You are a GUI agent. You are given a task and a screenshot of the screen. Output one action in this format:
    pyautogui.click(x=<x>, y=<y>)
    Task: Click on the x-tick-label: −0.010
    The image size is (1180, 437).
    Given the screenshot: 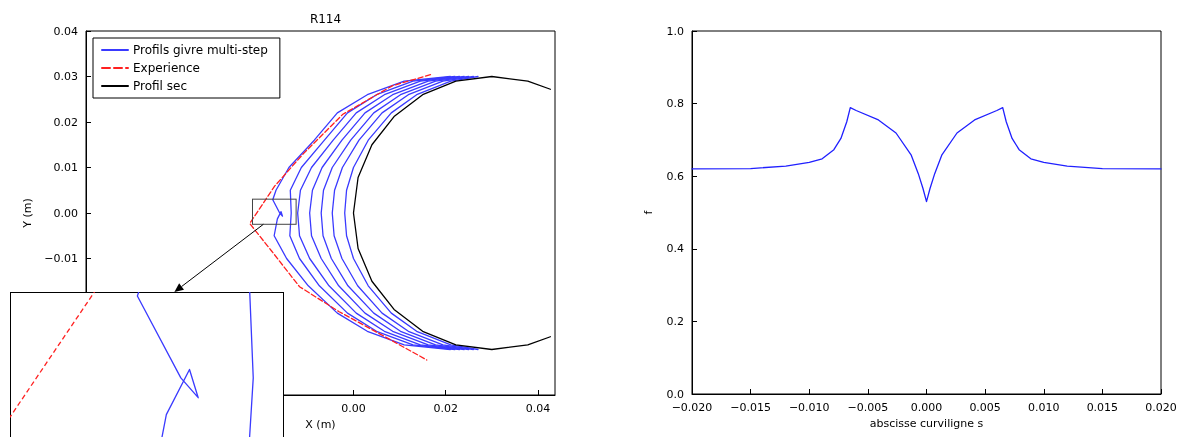 What is the action you would take?
    pyautogui.click(x=809, y=407)
    